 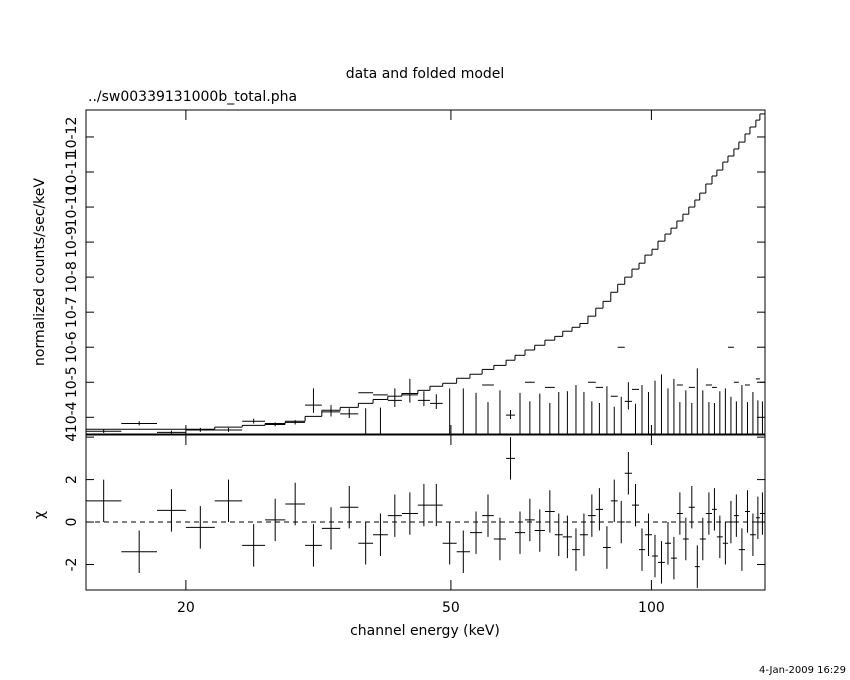 What do you see at coordinates (72, 382) in the screenshot?
I see `y-tick-label: 10-5` at bounding box center [72, 382].